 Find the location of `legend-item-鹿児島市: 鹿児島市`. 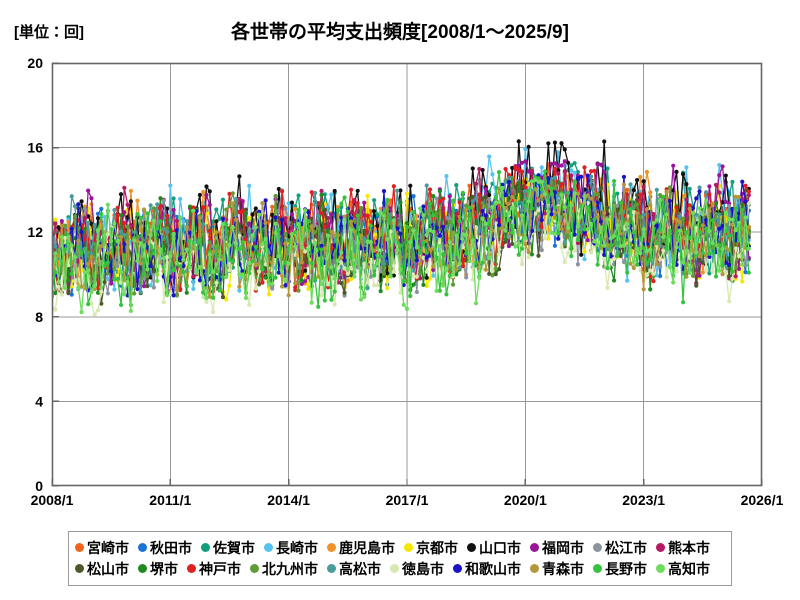

legend-item-鹿児島市: 鹿児島市 is located at coordinates (361, 548).